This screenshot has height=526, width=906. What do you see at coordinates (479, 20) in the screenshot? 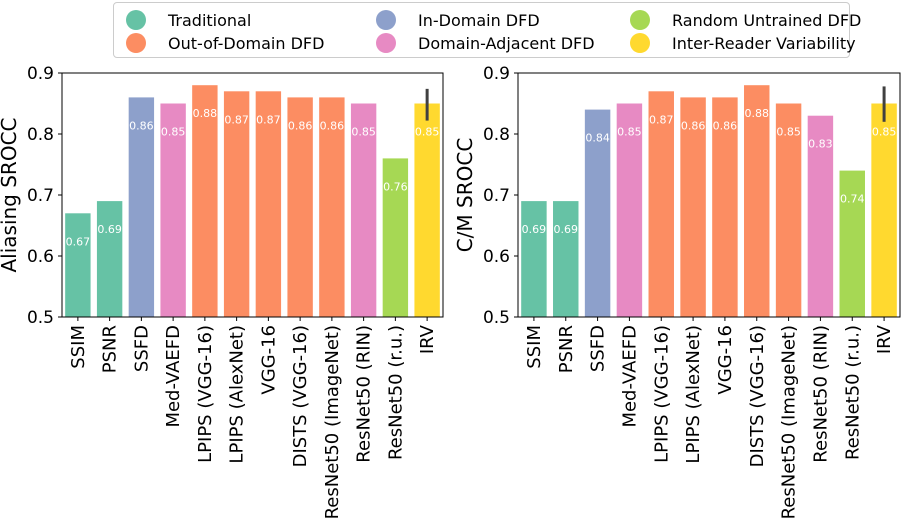
I see `legend-label: In-Domain DFD` at bounding box center [479, 20].